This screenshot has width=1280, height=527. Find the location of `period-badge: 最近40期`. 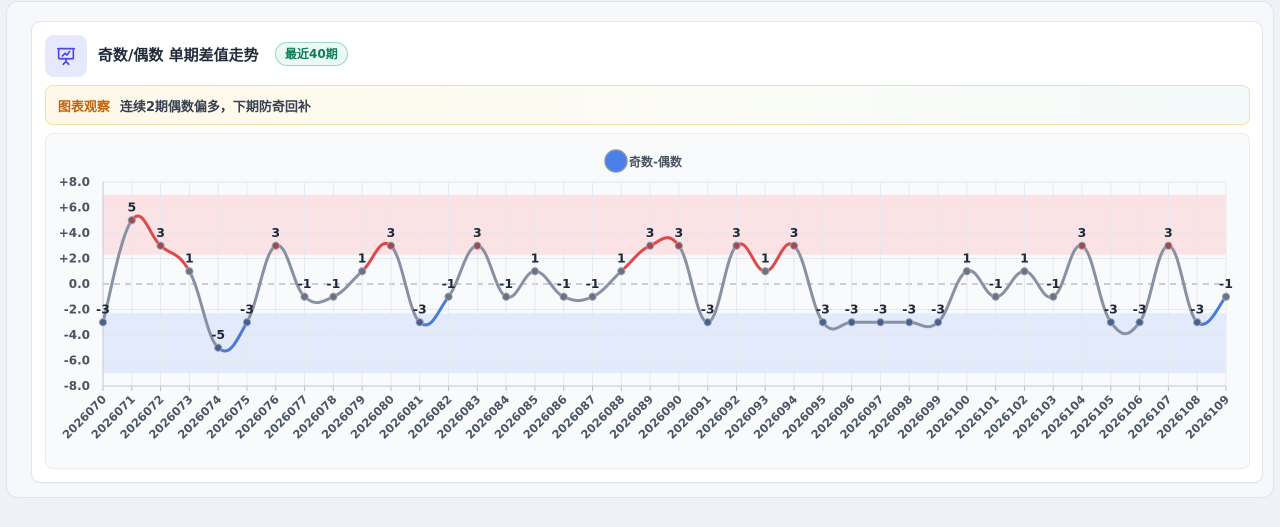

period-badge: 最近40期 is located at coordinates (311, 54).